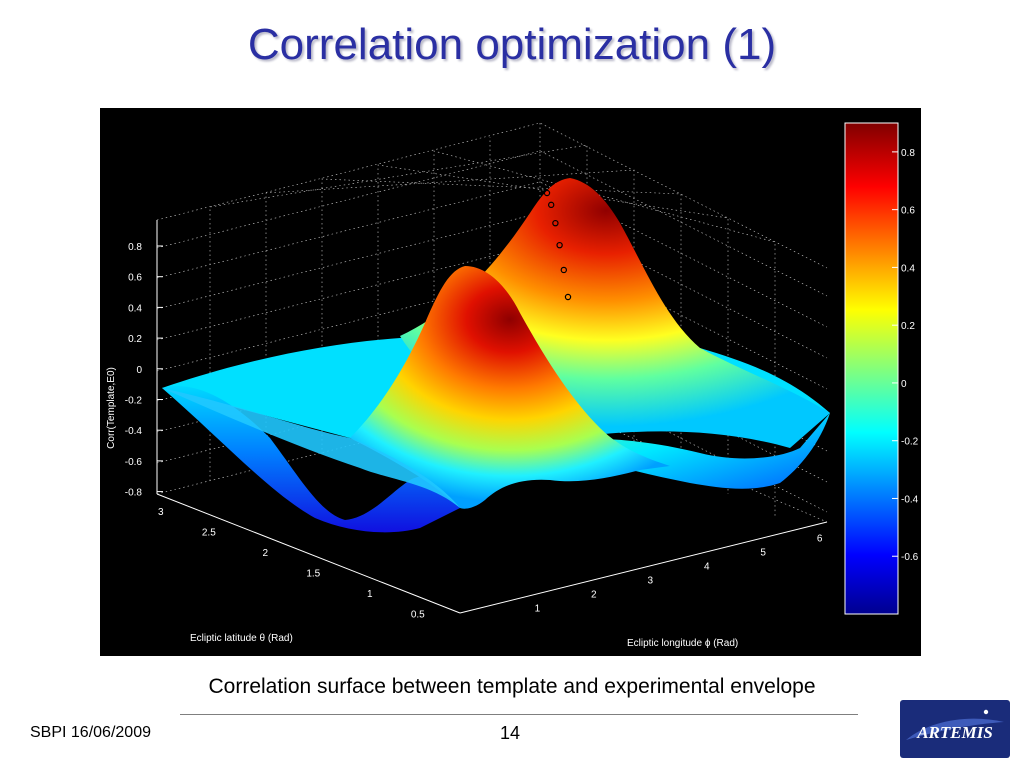  Describe the element at coordinates (763, 553) in the screenshot. I see `y-tick-label: 5` at that location.